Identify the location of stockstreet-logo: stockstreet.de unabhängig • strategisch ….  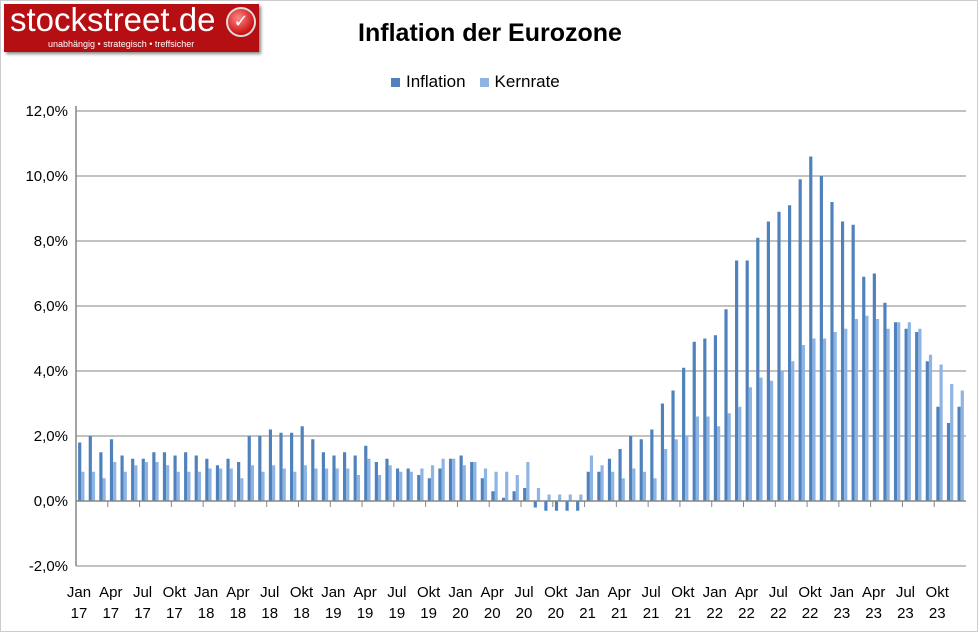
(131, 26).